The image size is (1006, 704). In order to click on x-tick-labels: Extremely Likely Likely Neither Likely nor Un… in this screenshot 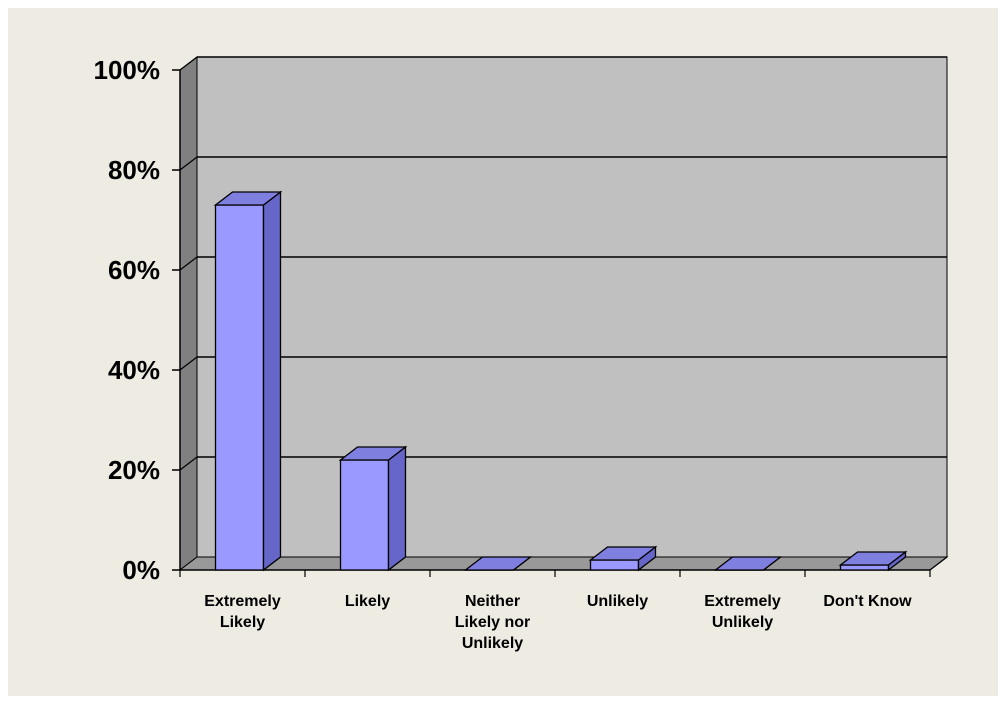, I will do `click(558, 622)`.